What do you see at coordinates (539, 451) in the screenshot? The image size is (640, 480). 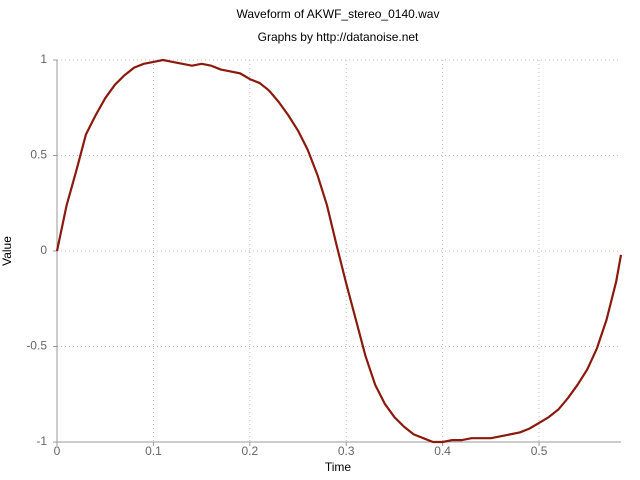 I see `x-tick-label: 0.5` at bounding box center [539, 451].